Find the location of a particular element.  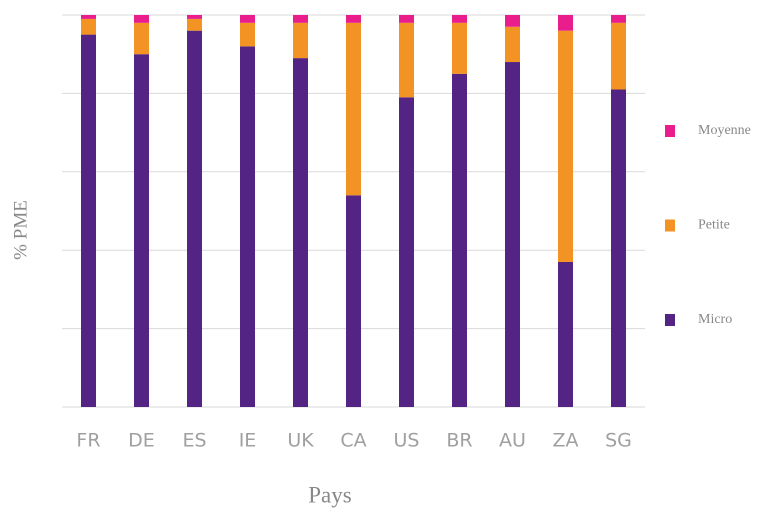

x-tick-label: US is located at coordinates (407, 441).